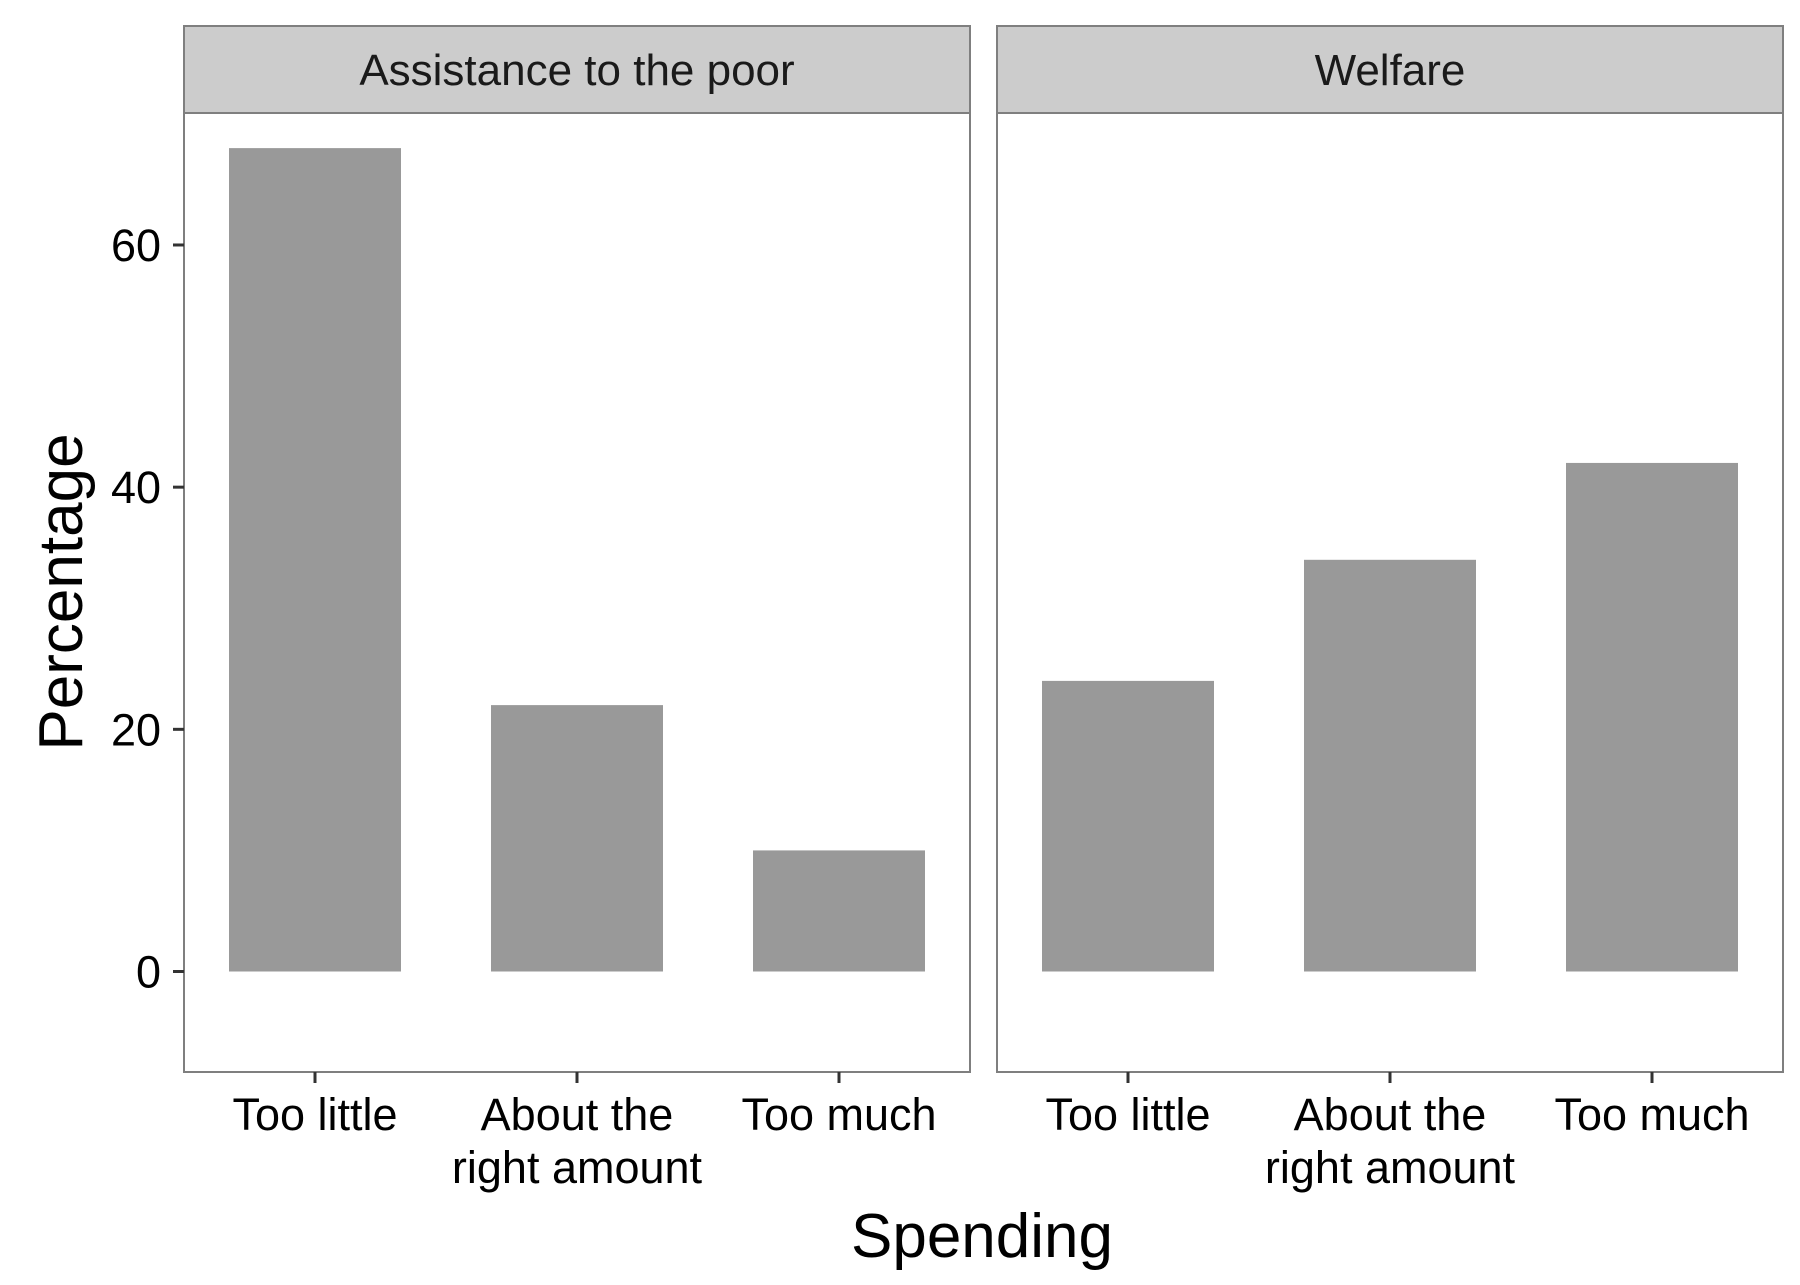 The image size is (1800, 1285). I want to click on y-tick-label: 0, so click(148, 971).